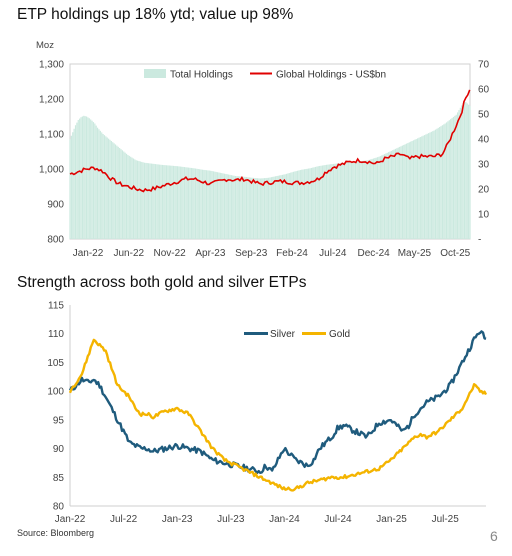  Describe the element at coordinates (56, 533) in the screenshot. I see `source-note: Source: Bloomberg` at that location.